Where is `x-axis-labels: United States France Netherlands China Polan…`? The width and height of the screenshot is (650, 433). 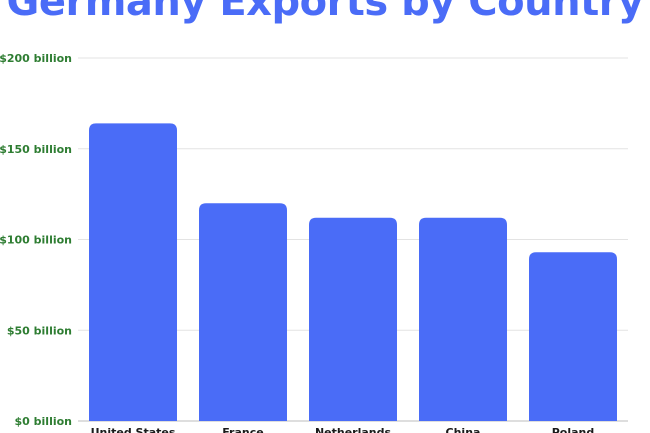 x-axis-labels: United States France Netherlands China Polan… is located at coordinates (343, 429).